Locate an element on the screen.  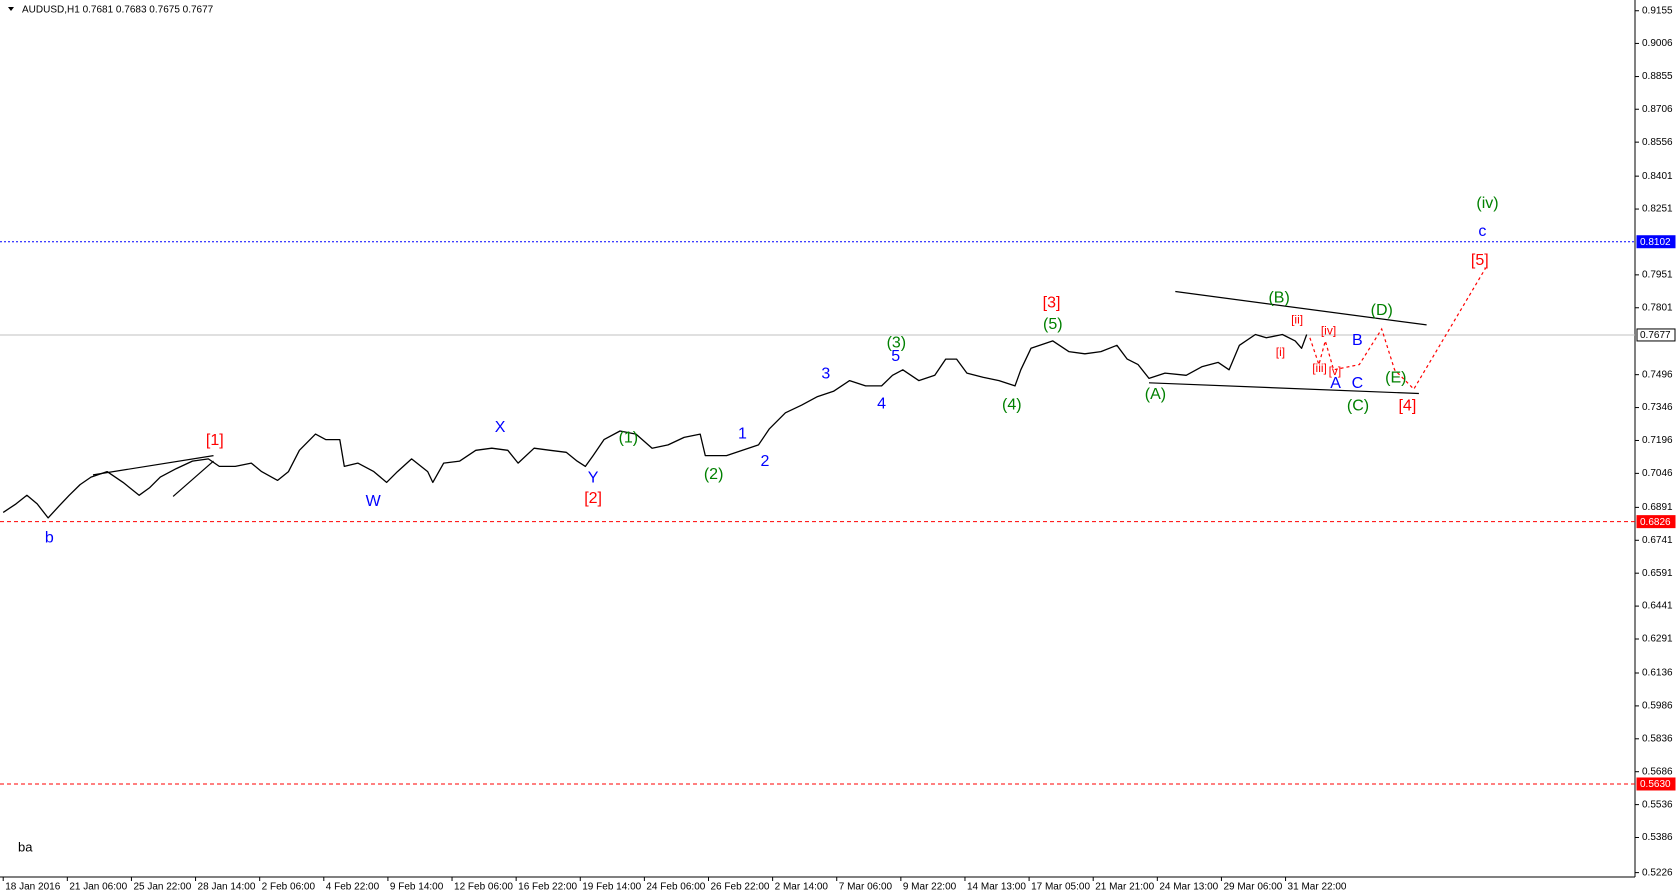
wave-label: C is located at coordinates (1358, 383).